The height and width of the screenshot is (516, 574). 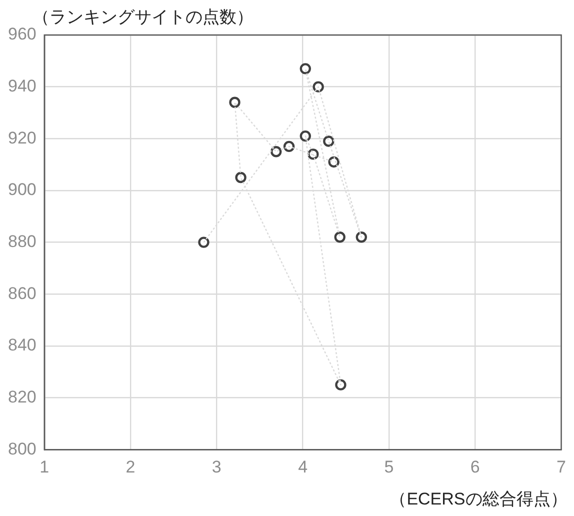 What do you see at coordinates (217, 466) in the screenshot?
I see `x-tick-label: 3` at bounding box center [217, 466].